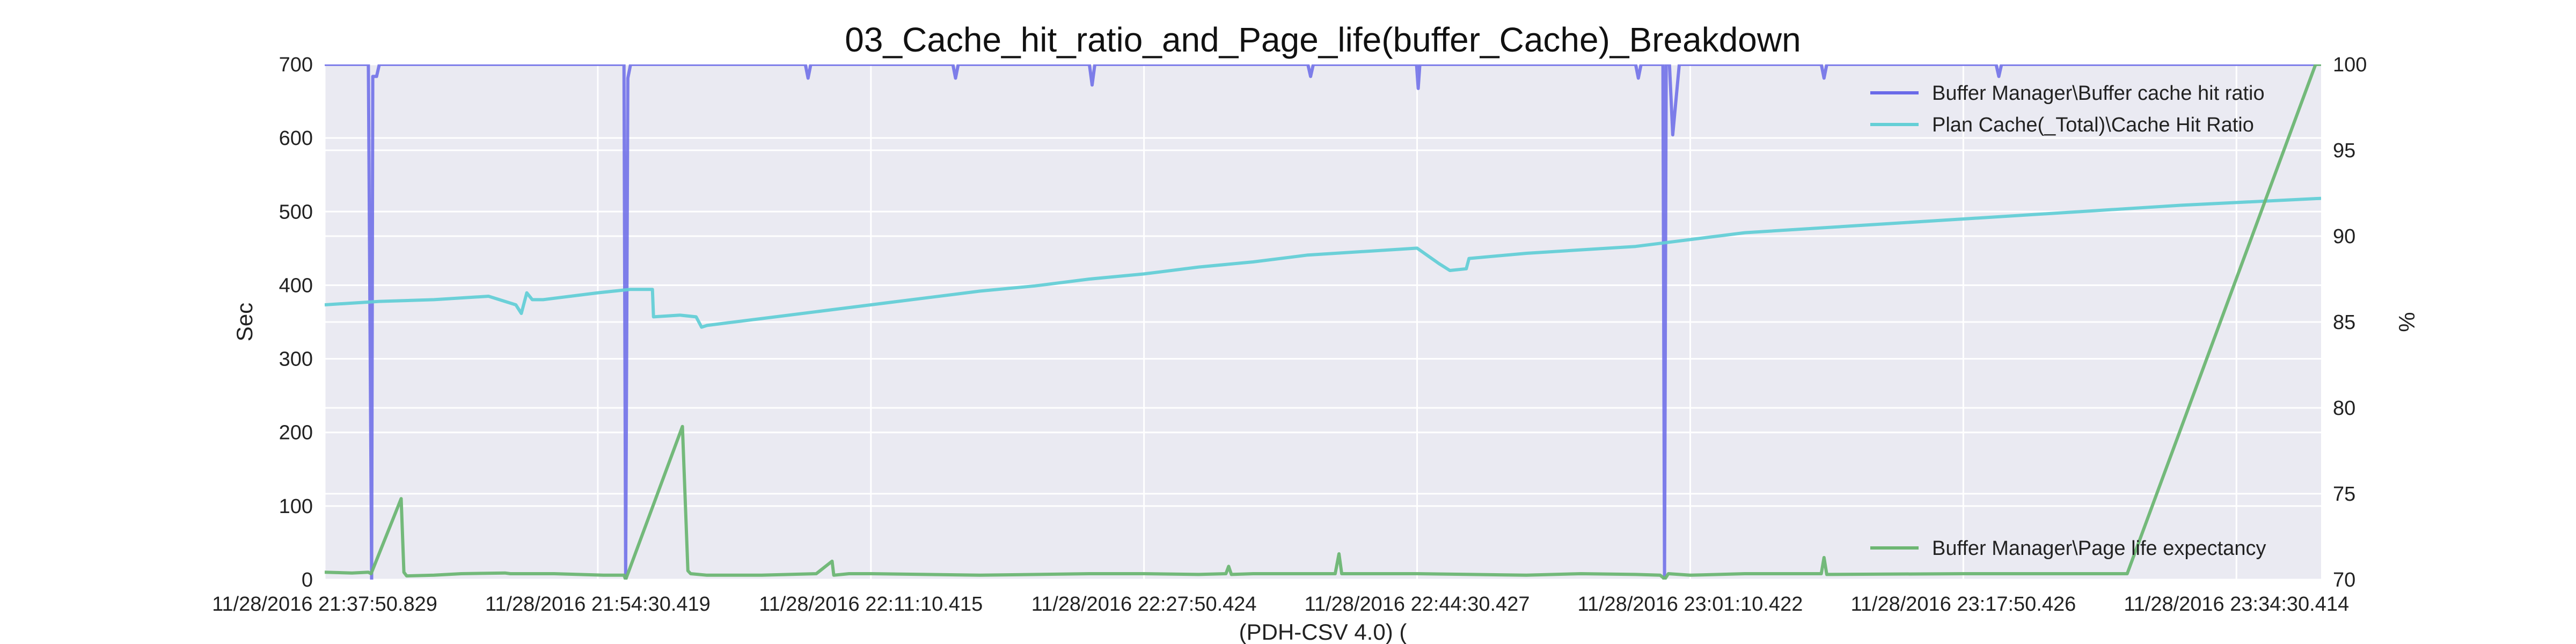 The image size is (2576, 644). What do you see at coordinates (871, 604) in the screenshot?
I see `x-tick-2: 11/28/2016 22:11:10.415` at bounding box center [871, 604].